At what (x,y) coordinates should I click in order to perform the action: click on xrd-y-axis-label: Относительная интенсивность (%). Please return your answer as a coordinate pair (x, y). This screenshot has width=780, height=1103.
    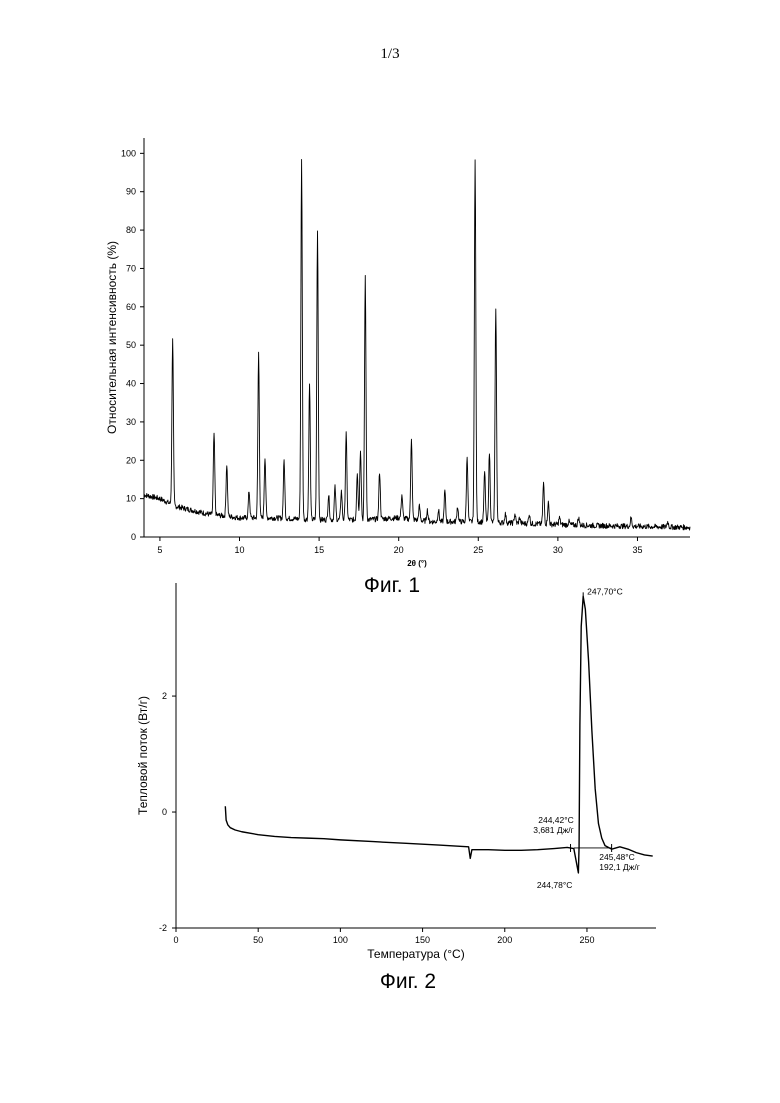
    Looking at the image, I should click on (112, 337).